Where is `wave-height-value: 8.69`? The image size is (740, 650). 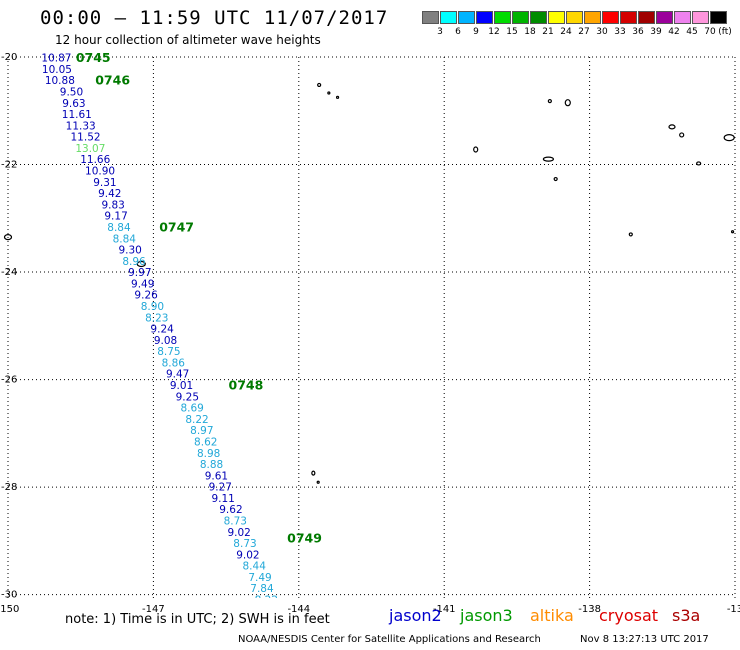
wave-height-value: 8.69 is located at coordinates (191, 409).